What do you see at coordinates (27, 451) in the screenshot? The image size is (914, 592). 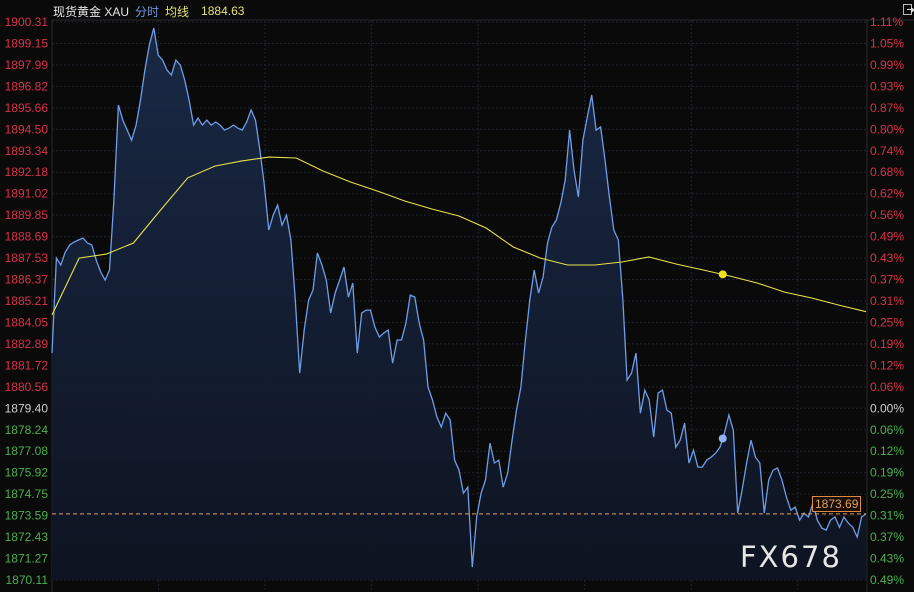 I see `left-tick-label: 1877.08` at bounding box center [27, 451].